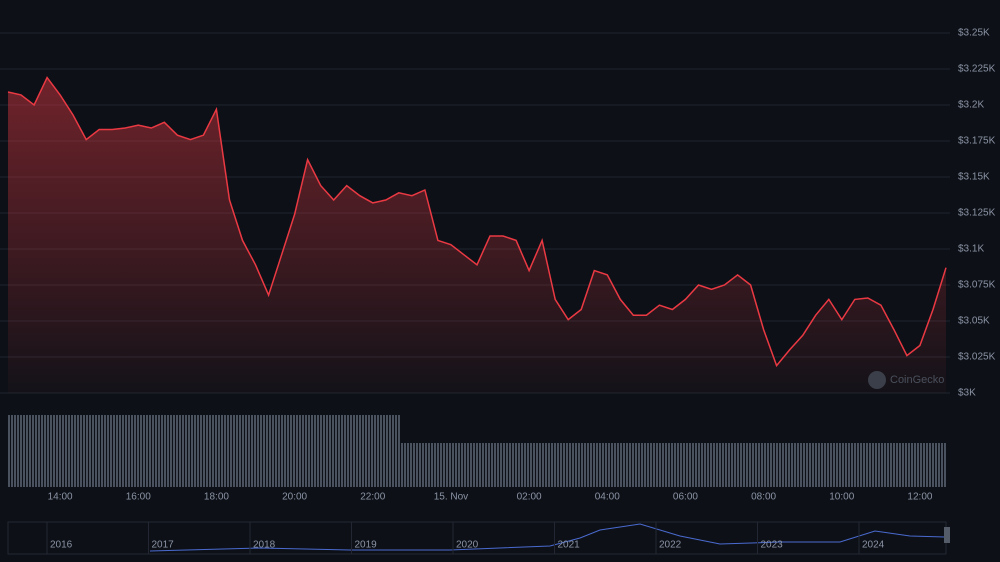 The image size is (1000, 562). I want to click on x-tick-label: 20:00, so click(294, 497).